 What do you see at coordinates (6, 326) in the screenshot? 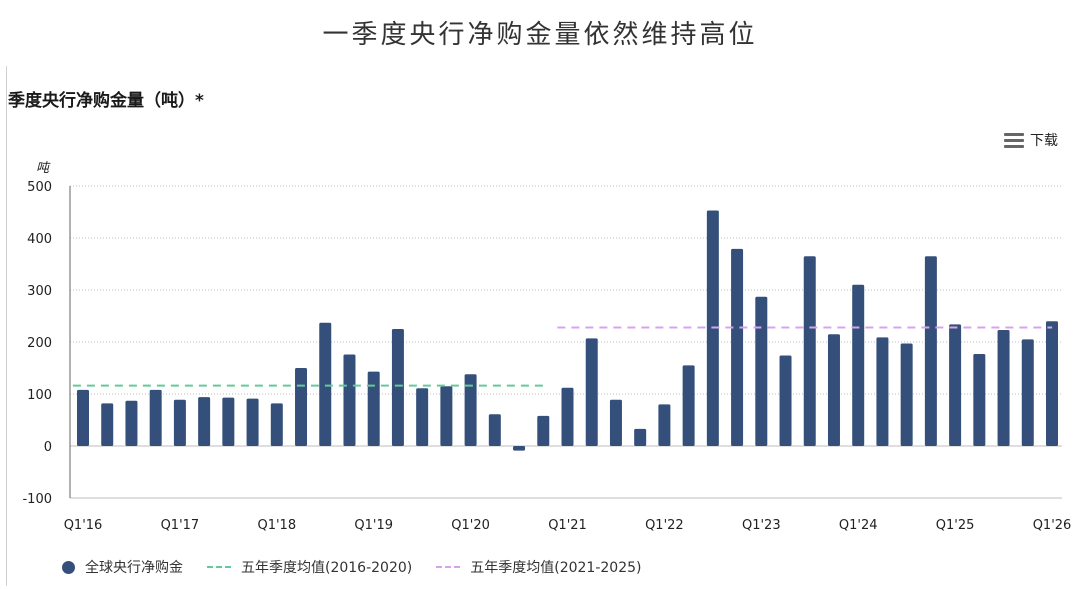
I see `left-border-line` at bounding box center [6, 326].